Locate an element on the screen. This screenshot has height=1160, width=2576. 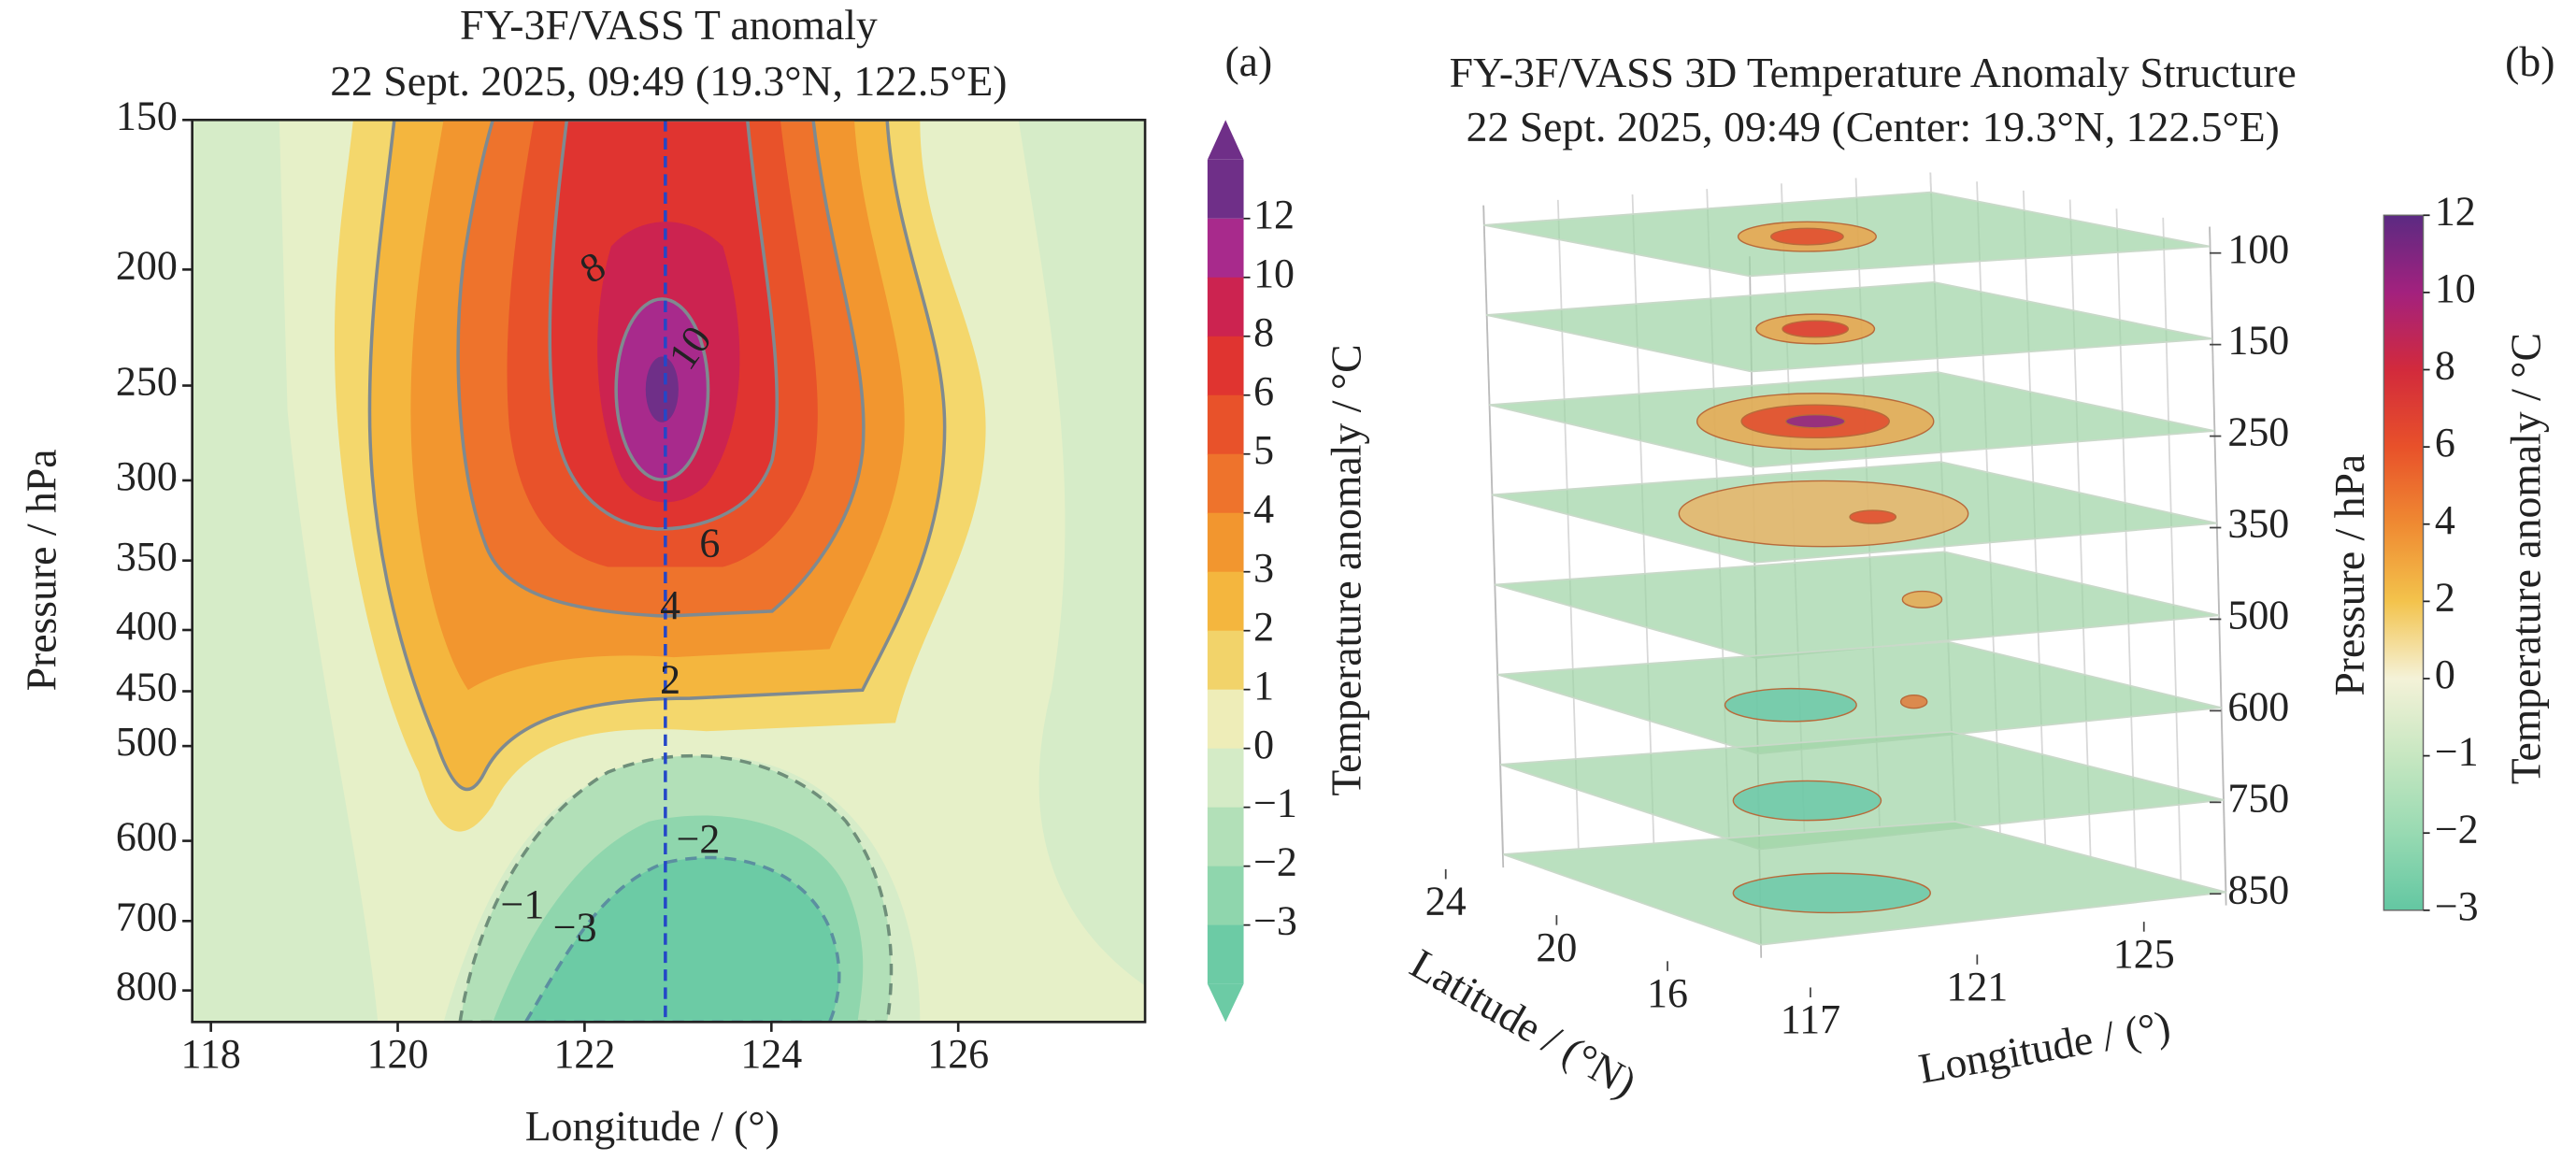
y-tick-label: 350 is located at coordinates (147, 557).